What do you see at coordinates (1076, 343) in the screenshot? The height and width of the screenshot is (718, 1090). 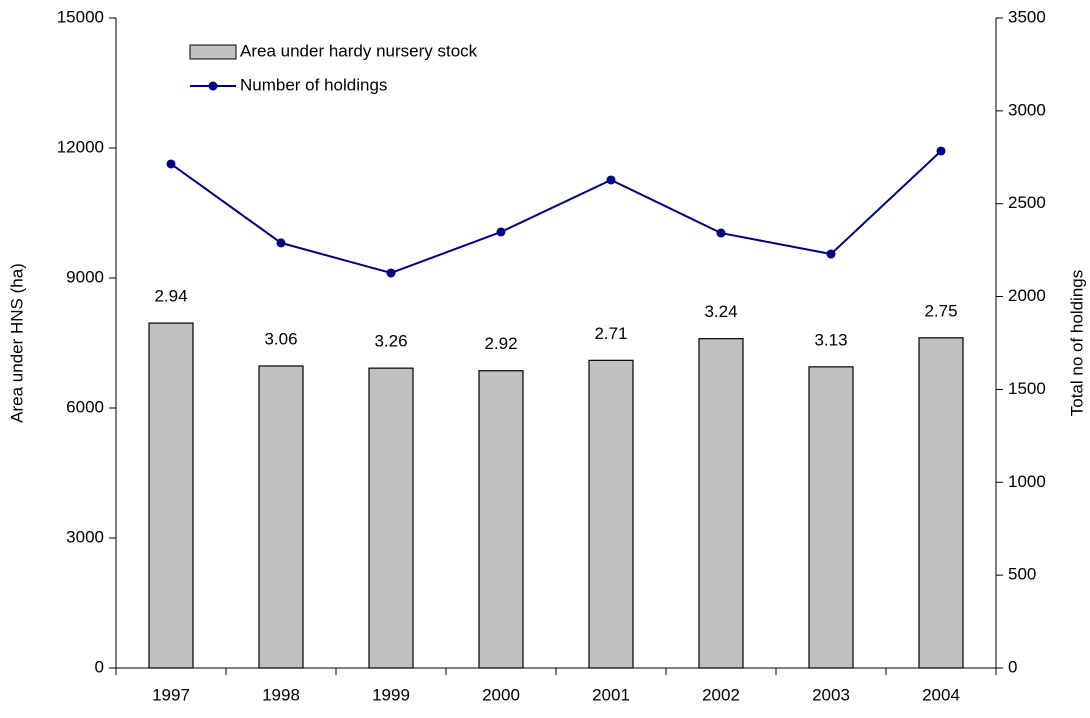 I see `y2-axis-label: Total no of holdings` at bounding box center [1076, 343].